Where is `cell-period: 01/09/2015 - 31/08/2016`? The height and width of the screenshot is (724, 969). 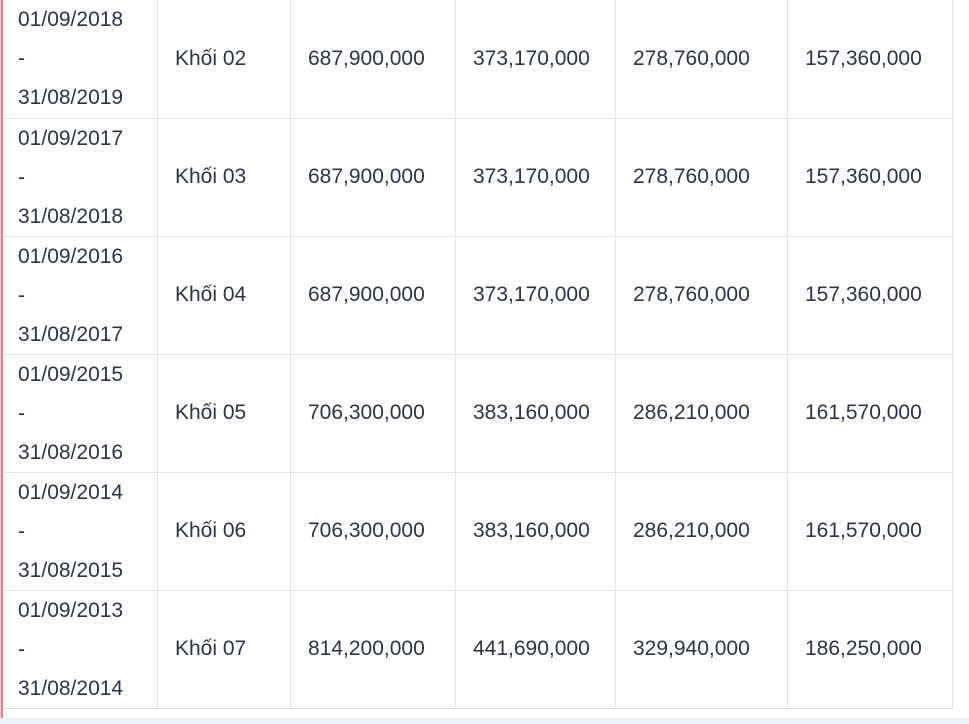 cell-period: 01/09/2015 - 31/08/2016 is located at coordinates (79, 413).